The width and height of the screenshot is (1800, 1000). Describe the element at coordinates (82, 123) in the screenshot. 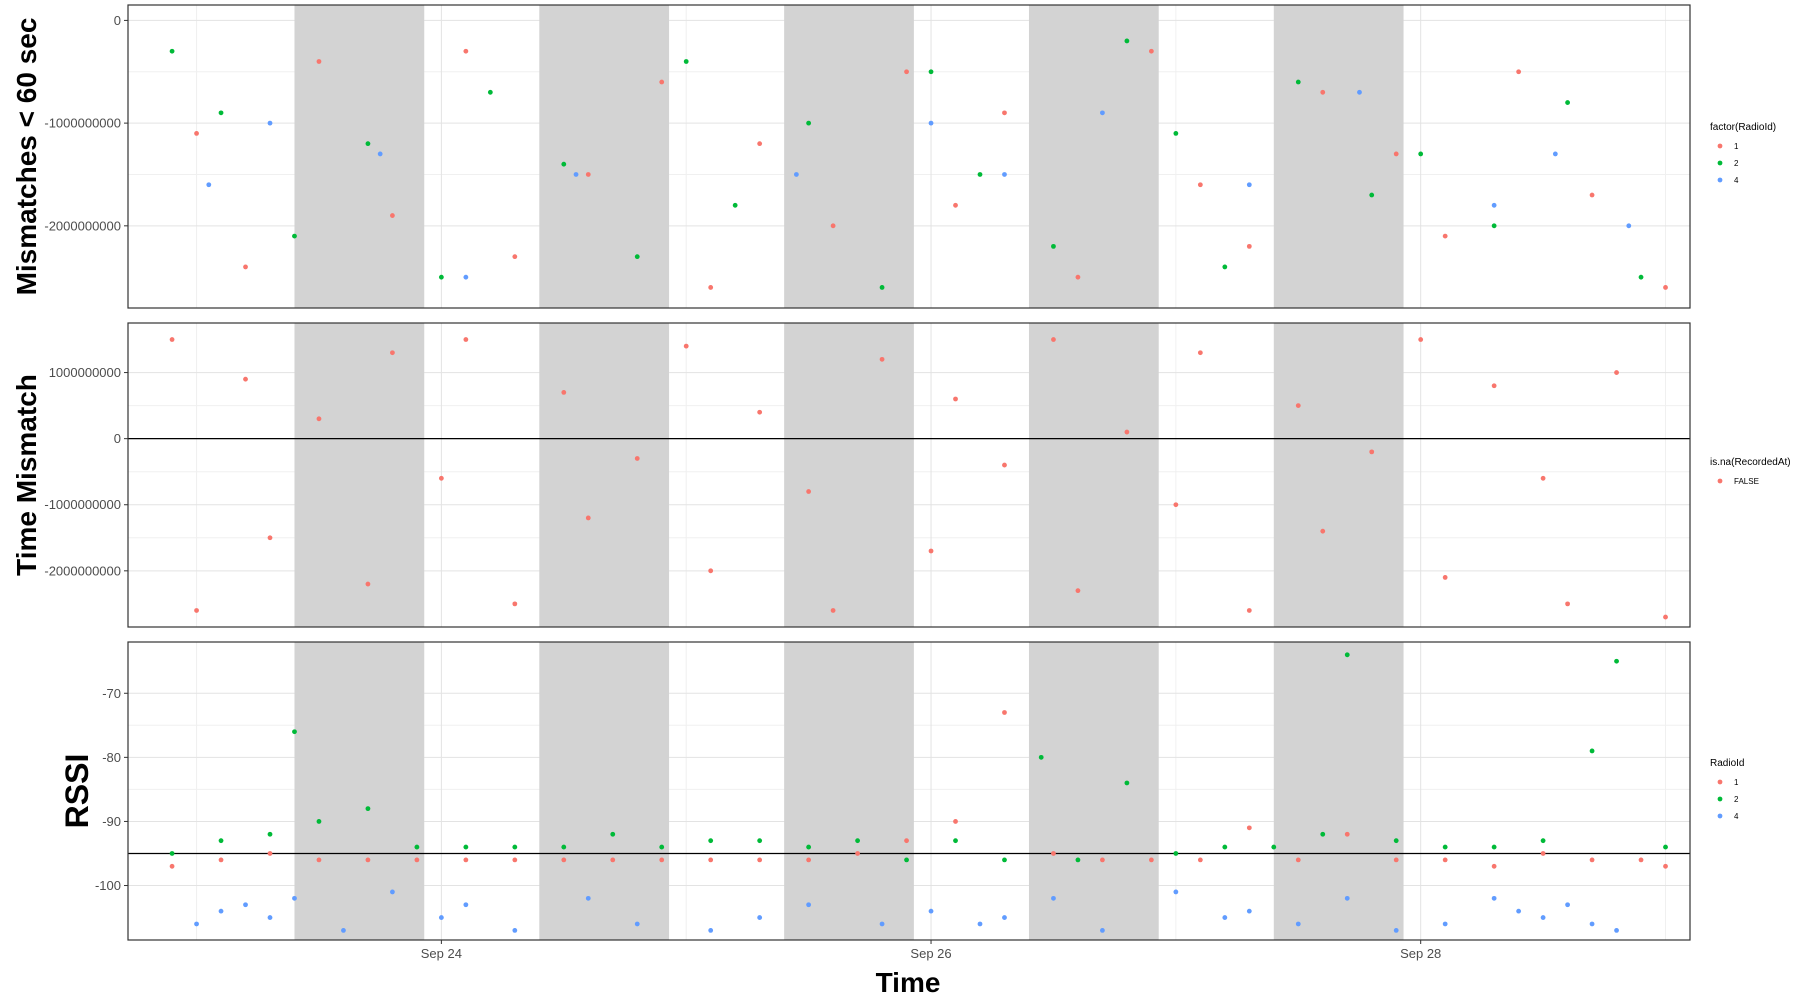

I see `y-tick-label: -1000000000` at that location.